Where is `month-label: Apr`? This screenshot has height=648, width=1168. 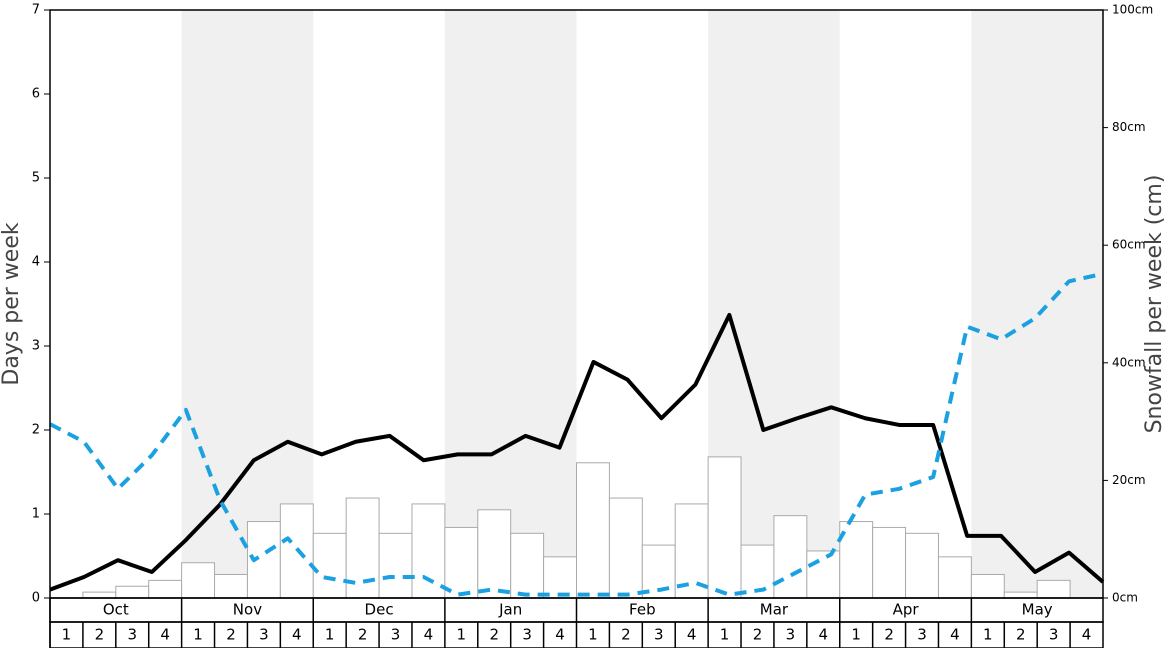 month-label: Apr is located at coordinates (906, 610).